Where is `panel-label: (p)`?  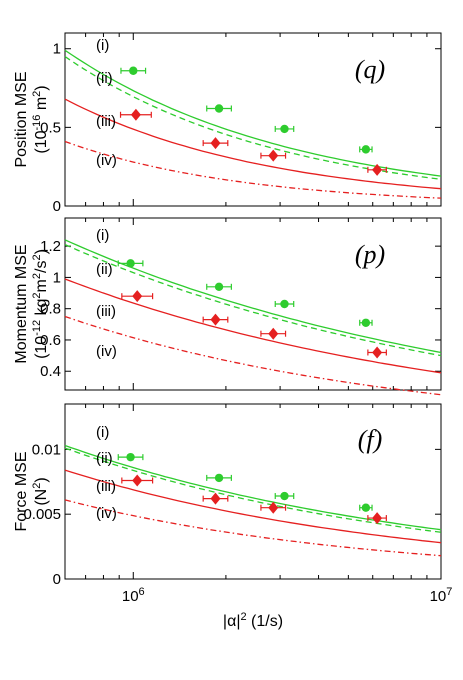 panel-label: (p) is located at coordinates (370, 254).